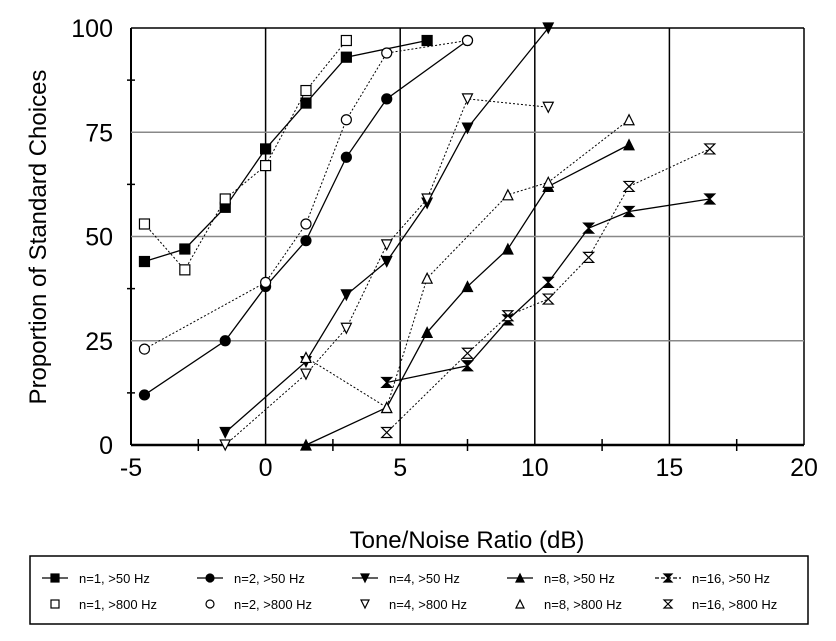  What do you see at coordinates (99, 238) in the screenshot?
I see `y-tick-label: 50` at bounding box center [99, 238].